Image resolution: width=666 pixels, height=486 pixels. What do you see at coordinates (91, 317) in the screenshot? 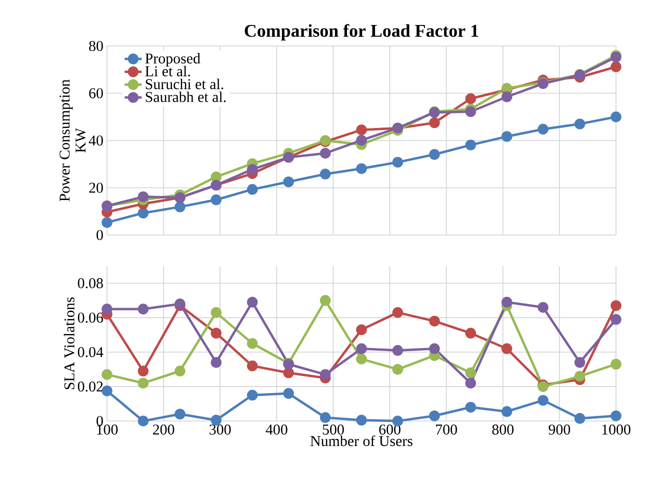
I see `y-tick-label: 0.06` at bounding box center [91, 317].